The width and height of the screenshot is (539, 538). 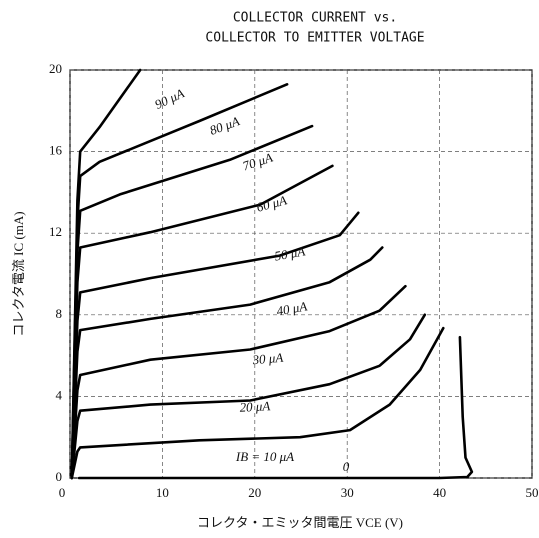 What do you see at coordinates (272, 203) in the screenshot?
I see `curve-label: 60 μA` at bounding box center [272, 203].